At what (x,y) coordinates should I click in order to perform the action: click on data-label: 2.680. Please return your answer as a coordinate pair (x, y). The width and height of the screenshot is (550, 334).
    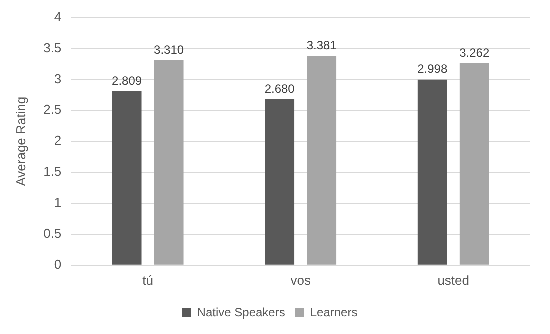
    Looking at the image, I should click on (280, 89).